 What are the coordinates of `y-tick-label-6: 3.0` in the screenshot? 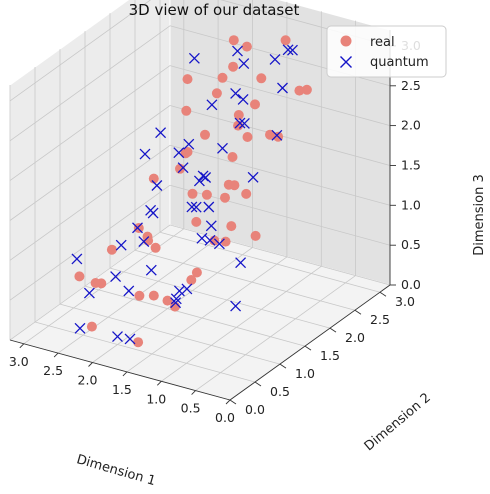 It's located at (405, 301).